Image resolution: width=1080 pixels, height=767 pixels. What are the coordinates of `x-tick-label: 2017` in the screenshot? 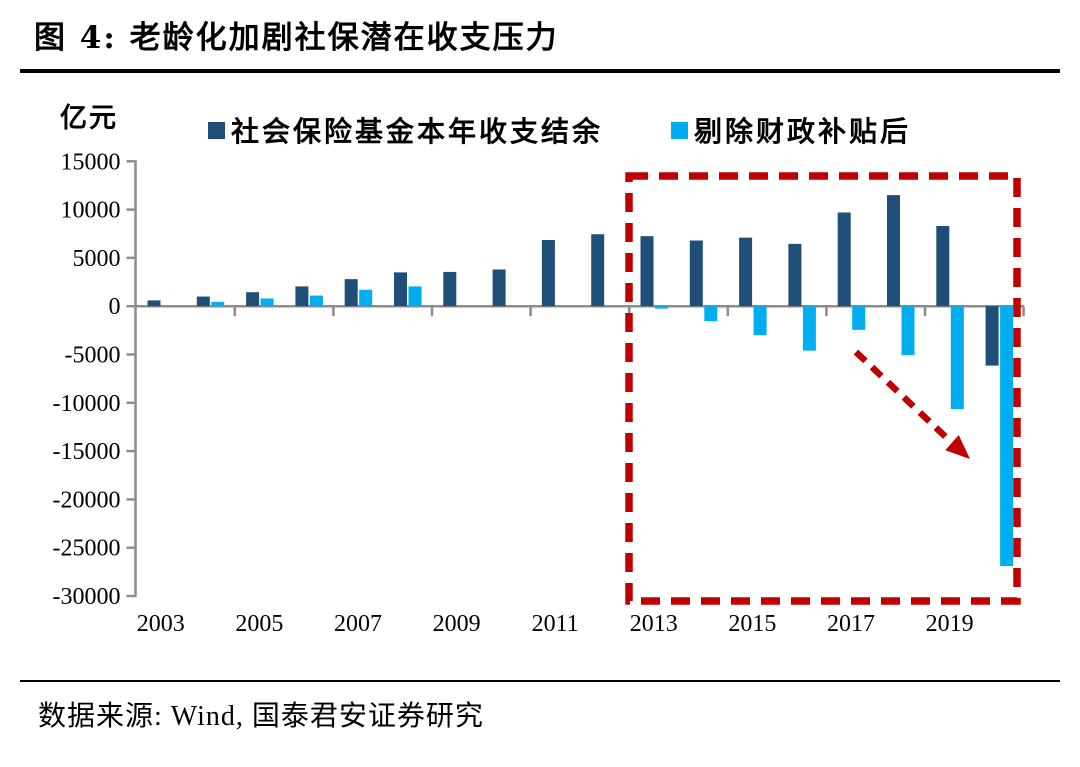 It's located at (851, 624).